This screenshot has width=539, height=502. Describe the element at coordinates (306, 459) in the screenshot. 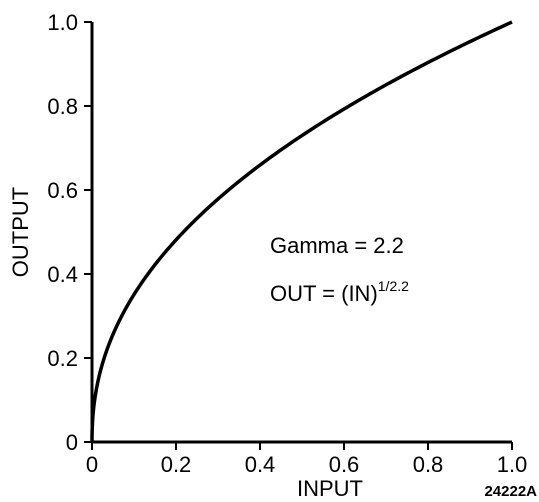

I see `x-axis-ticks: 0 0.2 0.4 0.6 0.8 1.0` at that location.